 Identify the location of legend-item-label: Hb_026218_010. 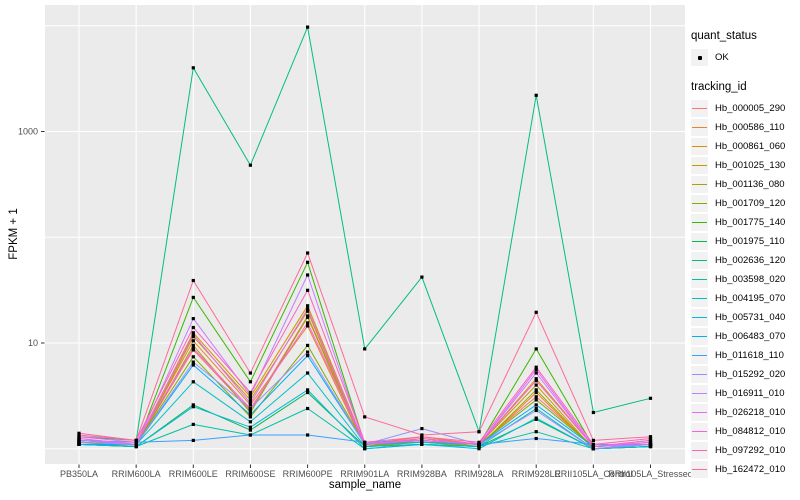
(750, 412).